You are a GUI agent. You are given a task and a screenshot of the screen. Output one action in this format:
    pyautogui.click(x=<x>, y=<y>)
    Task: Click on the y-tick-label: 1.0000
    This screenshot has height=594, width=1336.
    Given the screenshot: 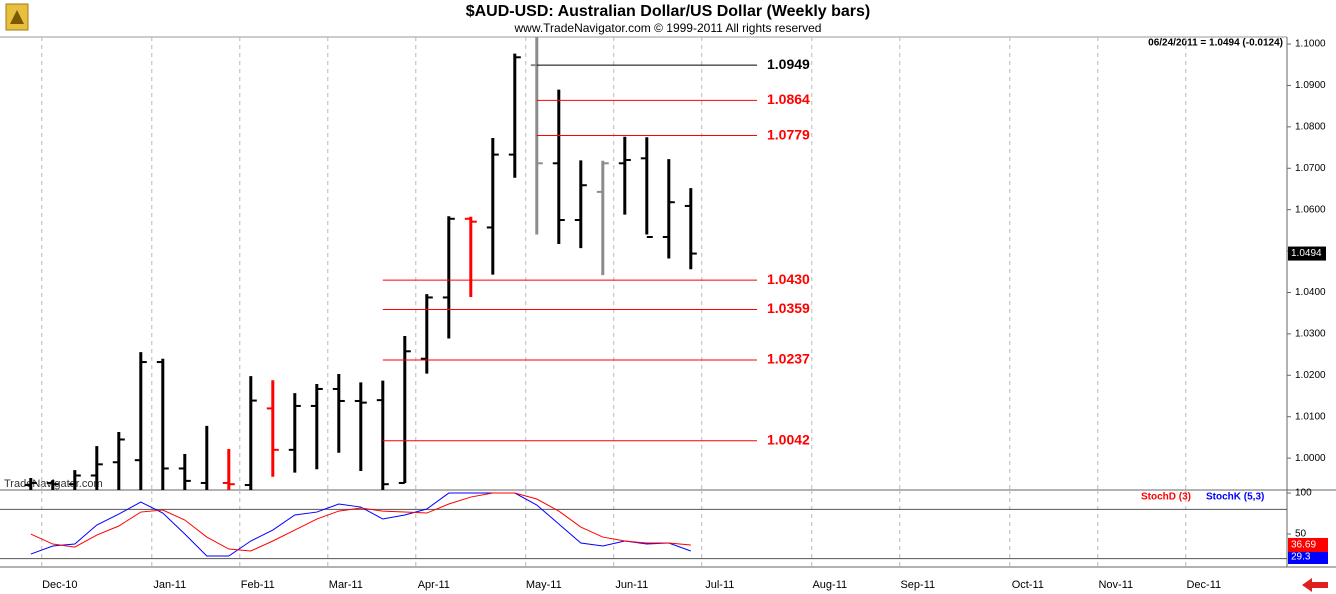 What is the action you would take?
    pyautogui.click(x=1310, y=458)
    